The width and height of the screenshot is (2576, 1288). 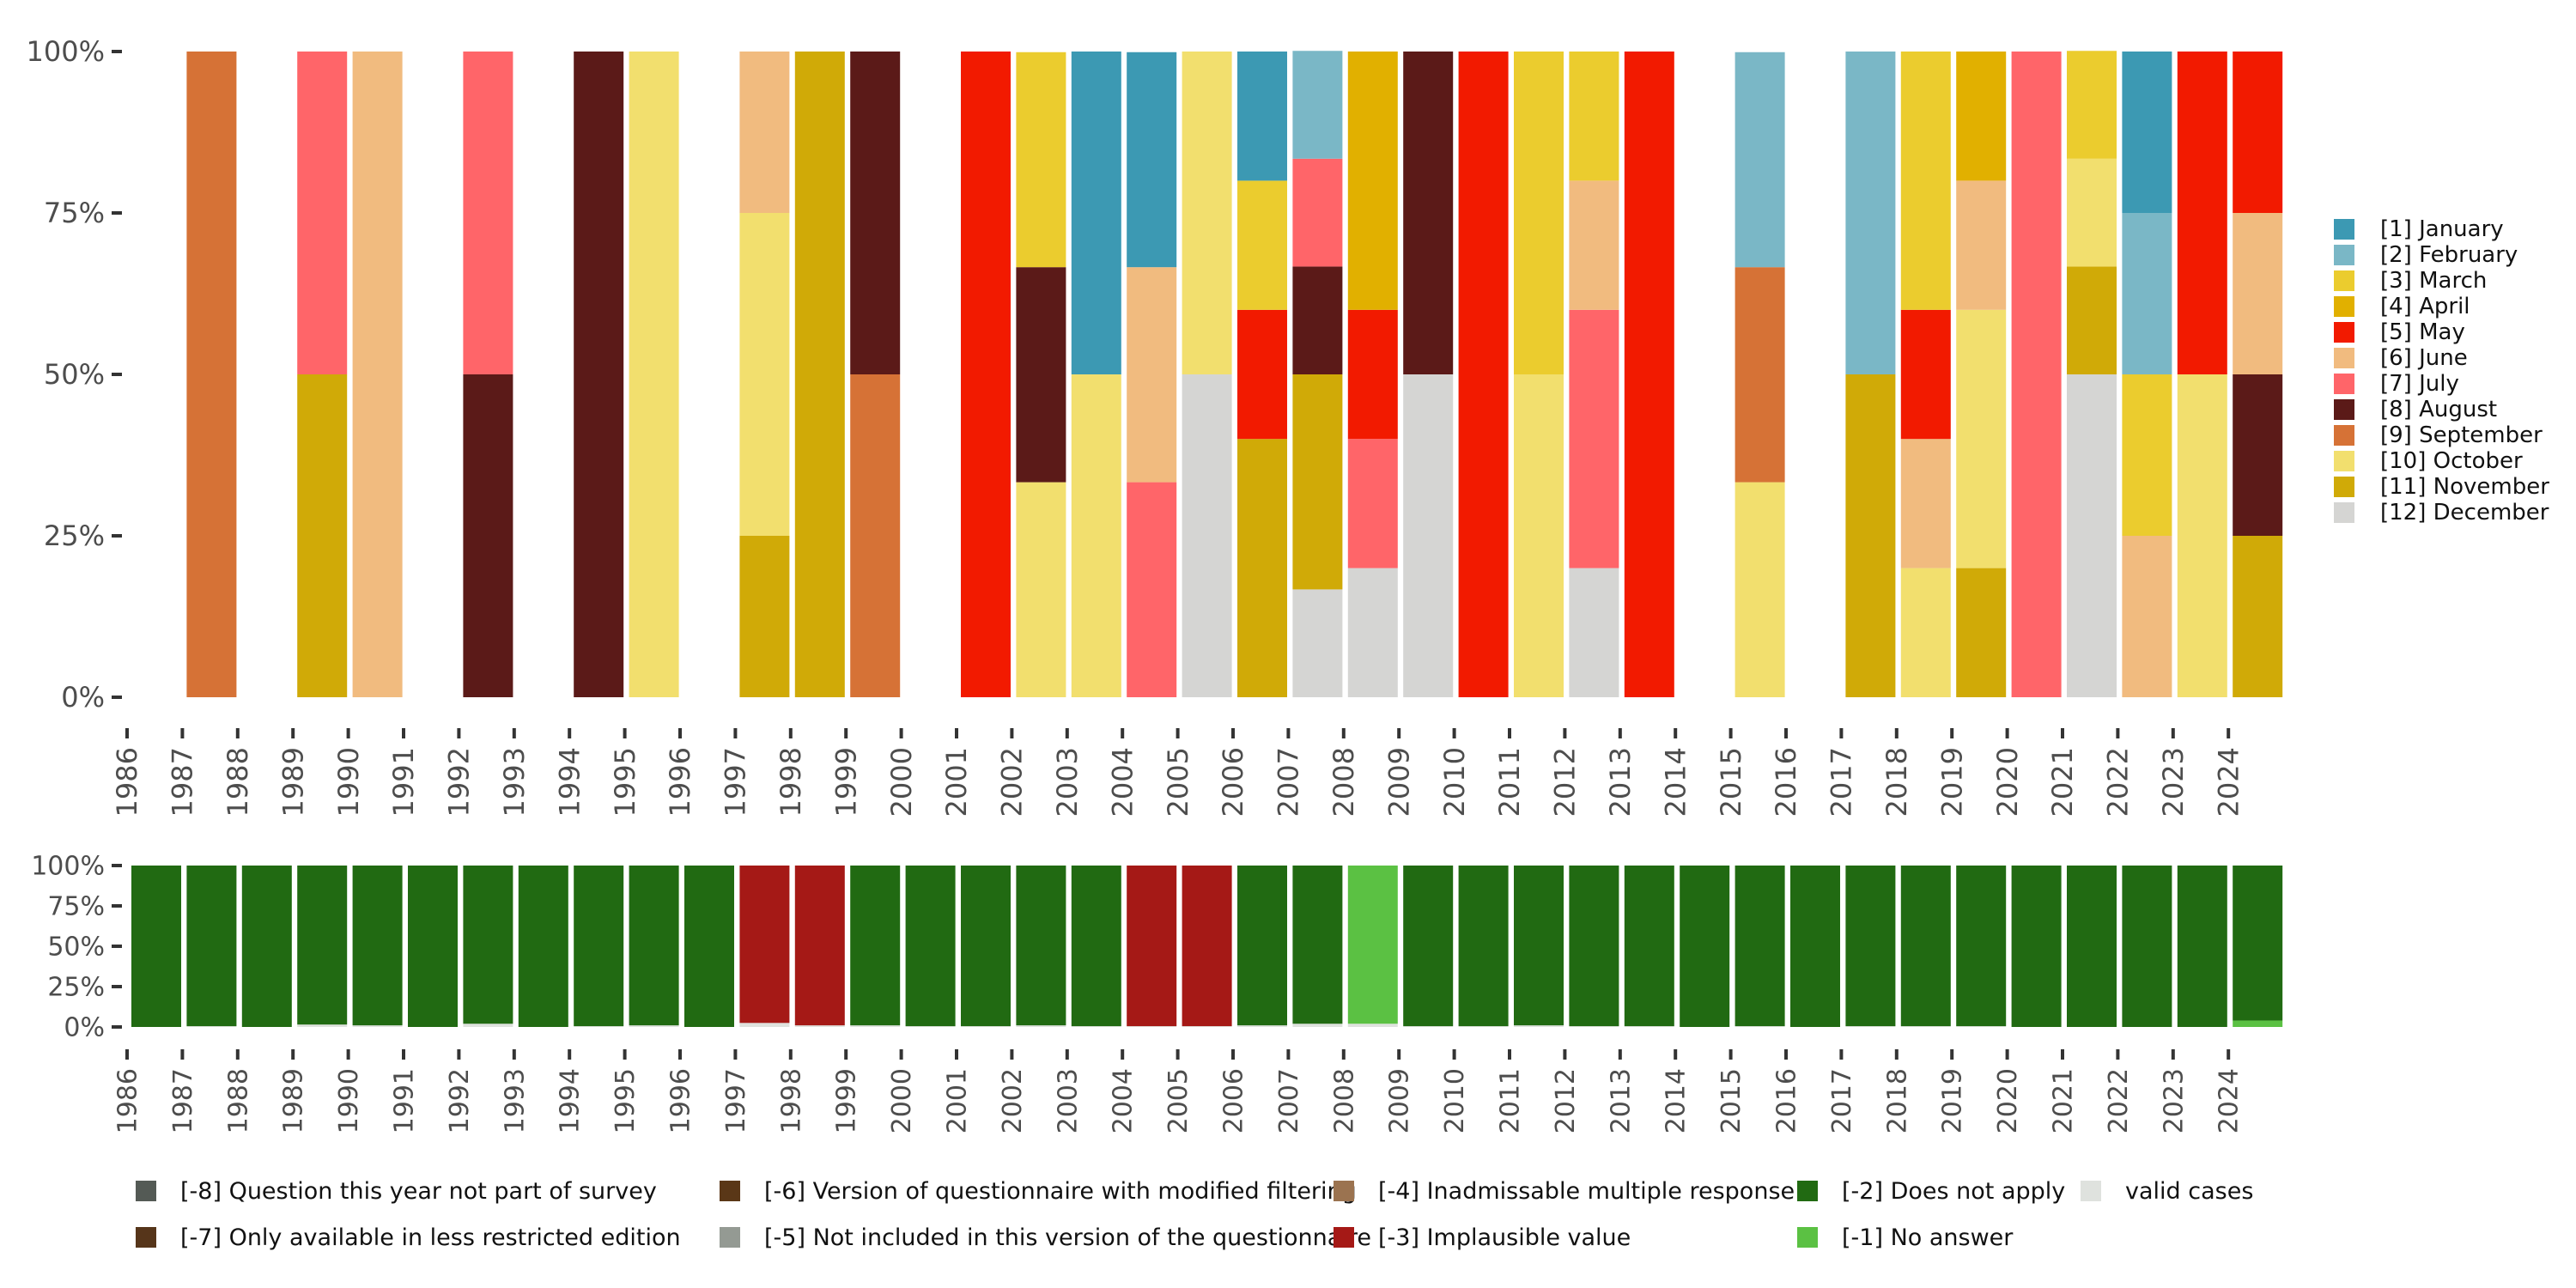 I want to click on x-tick-label: 2020, so click(x=2007, y=782).